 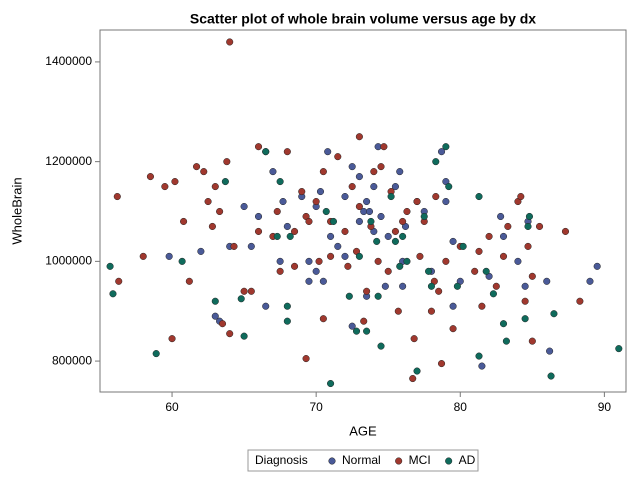 I want to click on x-tick-label: 80, so click(x=461, y=407).